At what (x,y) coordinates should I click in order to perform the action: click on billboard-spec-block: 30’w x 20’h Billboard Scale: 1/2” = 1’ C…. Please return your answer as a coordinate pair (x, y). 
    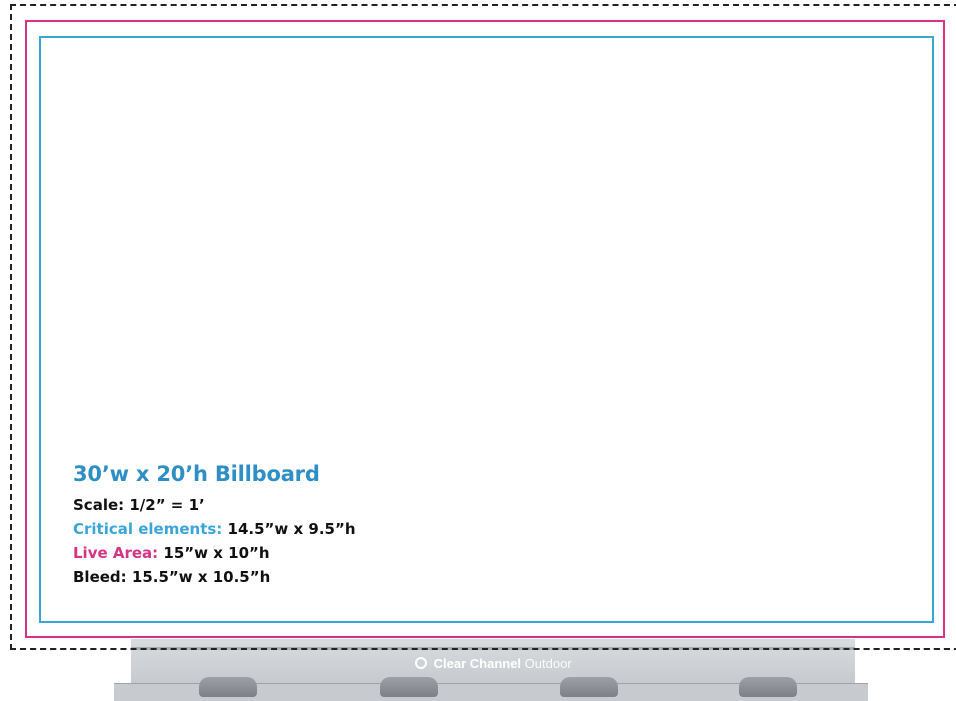
    Looking at the image, I should click on (323, 525).